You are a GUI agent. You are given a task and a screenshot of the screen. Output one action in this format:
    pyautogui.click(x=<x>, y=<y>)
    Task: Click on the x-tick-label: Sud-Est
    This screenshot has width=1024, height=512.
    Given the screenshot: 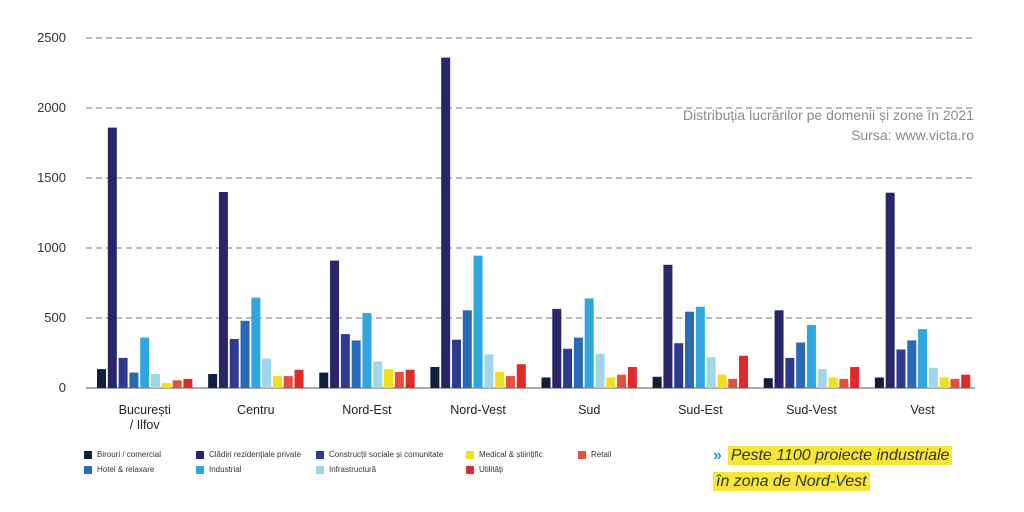 What is the action you would take?
    pyautogui.click(x=700, y=410)
    